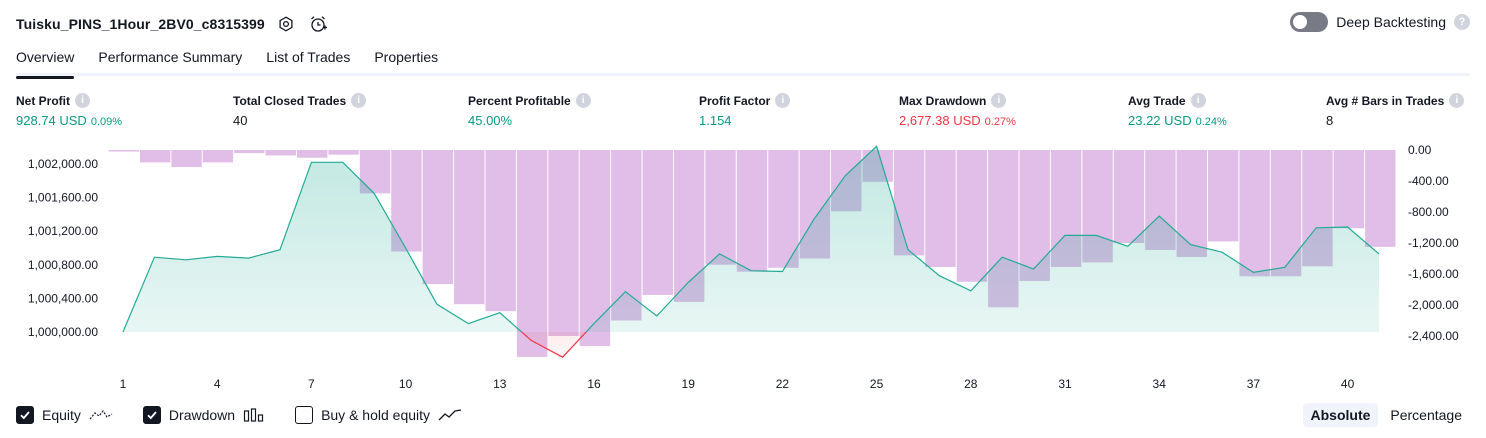 This screenshot has width=1486, height=438. I want to click on metric-avg-bars-in-trades: Avg # Bars in Trades i 8, so click(1395, 110).